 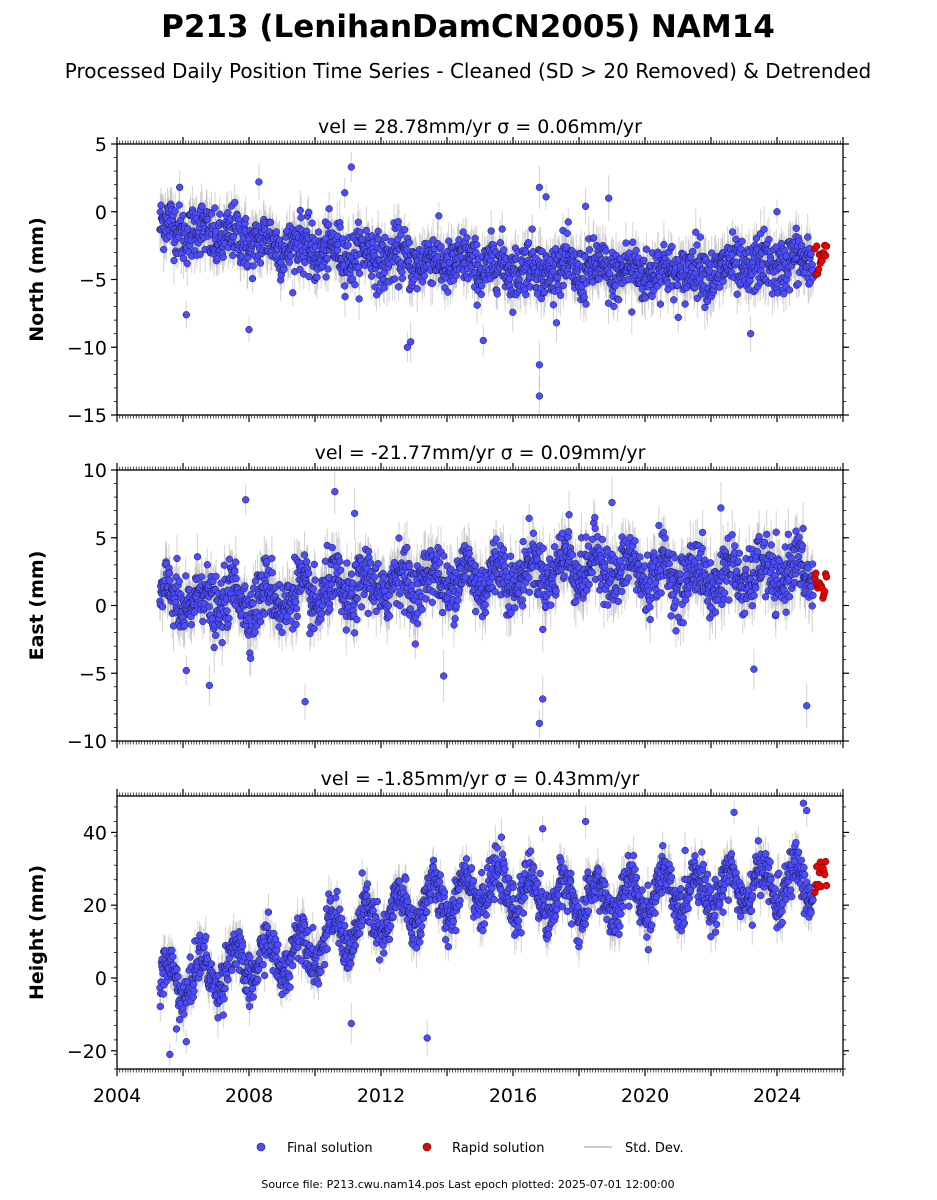 What do you see at coordinates (93, 281) in the screenshot?
I see `y-tick-label: −5` at bounding box center [93, 281].